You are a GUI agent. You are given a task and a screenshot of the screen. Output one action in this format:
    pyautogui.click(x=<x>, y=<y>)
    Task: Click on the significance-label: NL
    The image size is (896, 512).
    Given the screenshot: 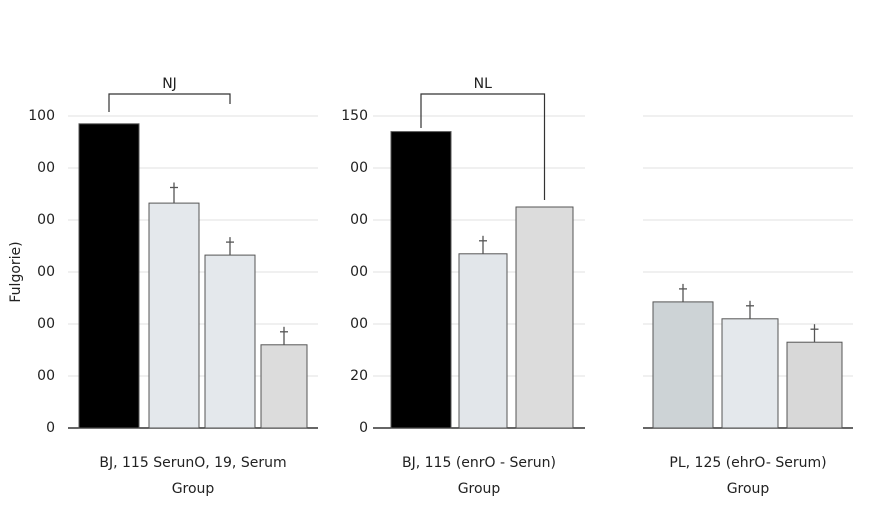 What is the action you would take?
    pyautogui.click(x=483, y=84)
    